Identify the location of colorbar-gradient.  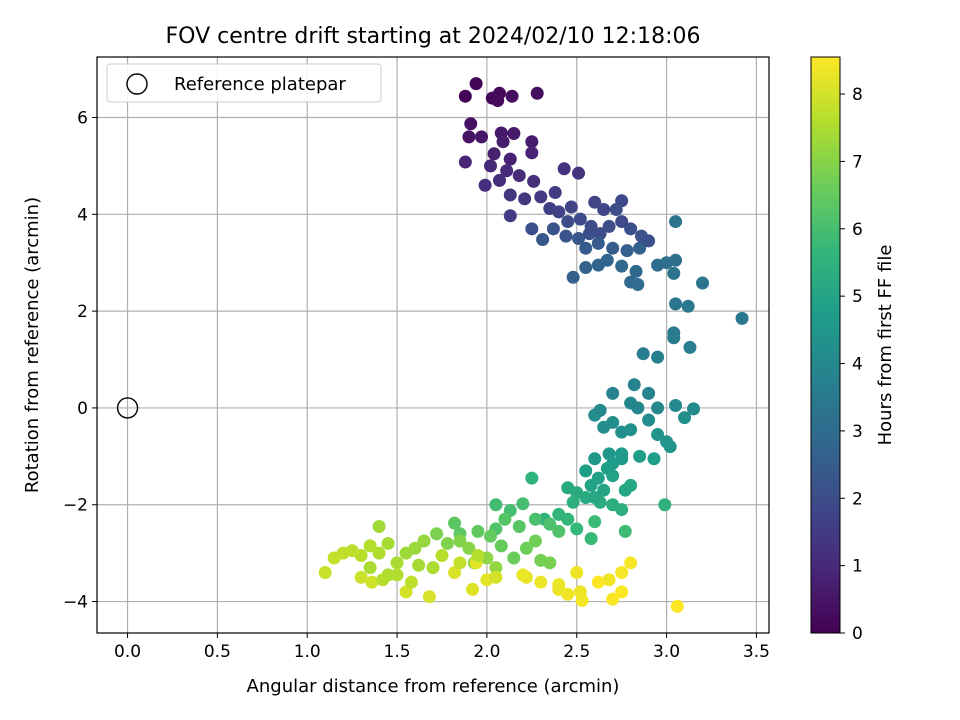
(825, 345).